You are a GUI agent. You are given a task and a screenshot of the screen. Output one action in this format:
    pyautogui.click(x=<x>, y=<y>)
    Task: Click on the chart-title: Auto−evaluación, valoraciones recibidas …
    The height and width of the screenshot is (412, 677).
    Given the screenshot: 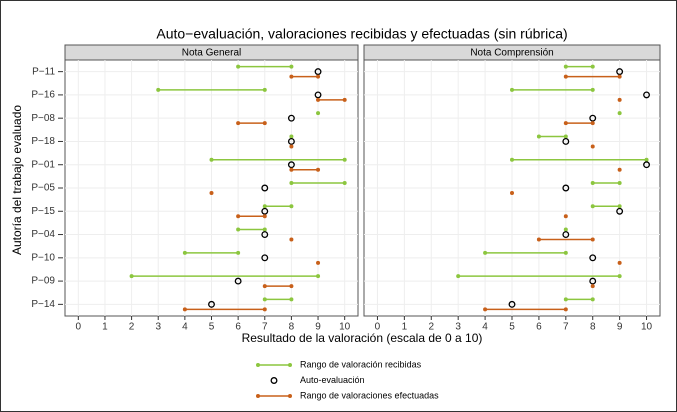 What is the action you would take?
    pyautogui.click(x=361, y=34)
    